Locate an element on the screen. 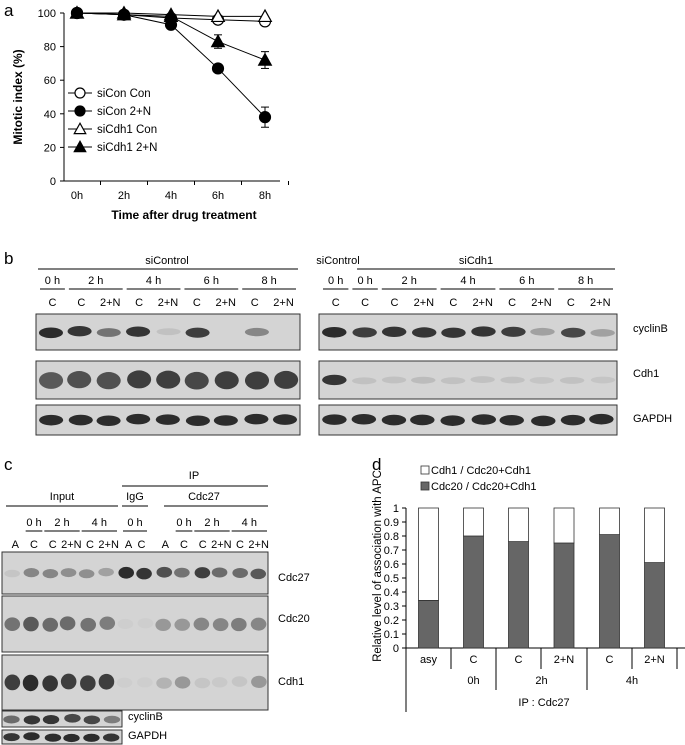 The height and width of the screenshot is (745, 685). input-label: Input is located at coordinates (62, 497).